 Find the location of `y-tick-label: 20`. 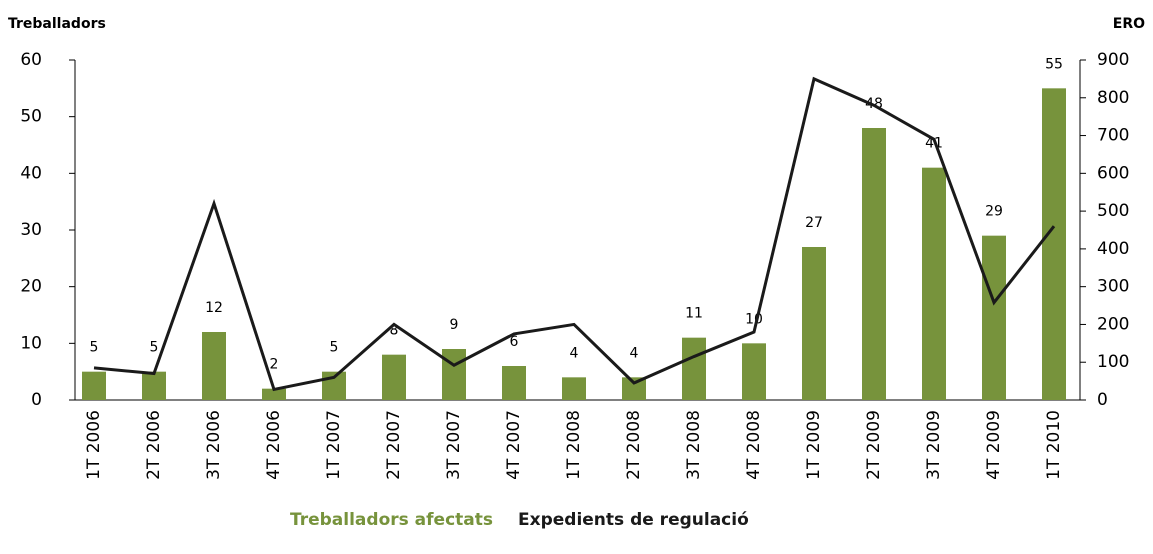

y-tick-label: 20 is located at coordinates (31, 287).